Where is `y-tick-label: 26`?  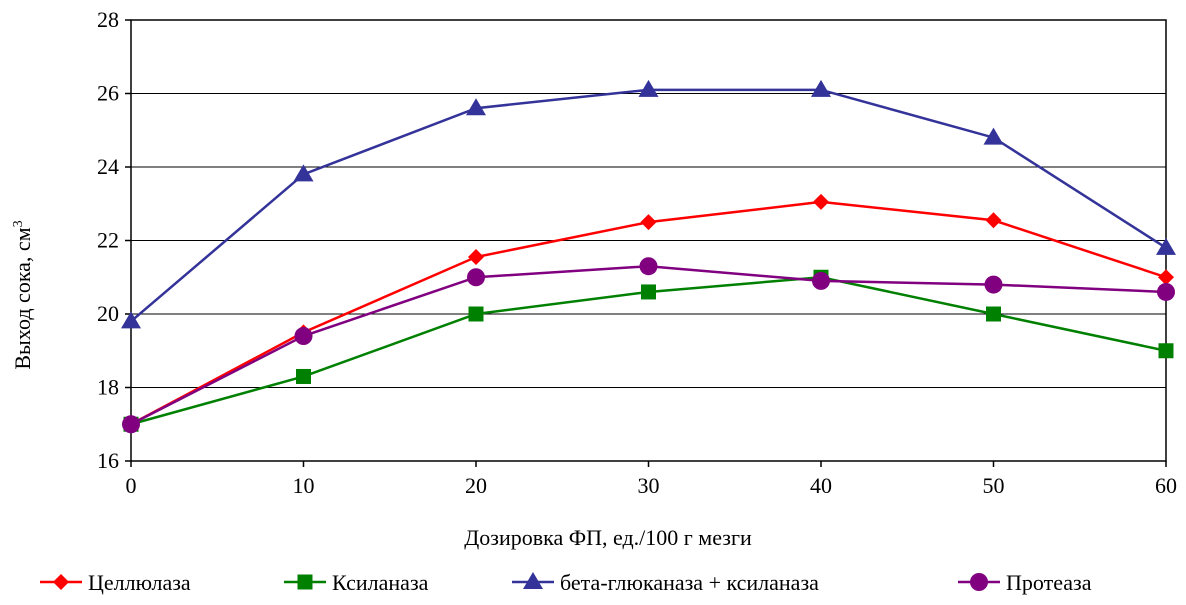 y-tick-label: 26 is located at coordinates (108, 93).